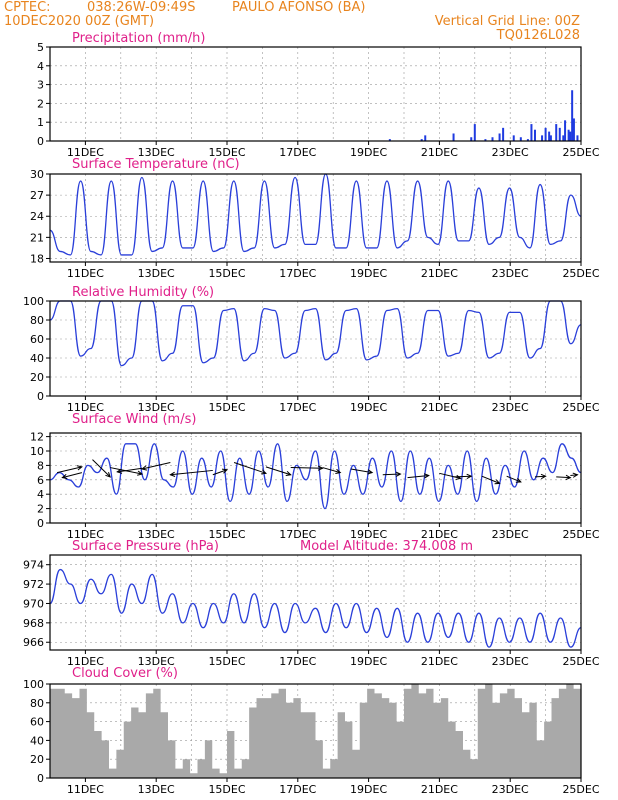  What do you see at coordinates (79, 21) in the screenshot?
I see `header-datetime: 10DEC2020 00Z (GMT)` at bounding box center [79, 21].